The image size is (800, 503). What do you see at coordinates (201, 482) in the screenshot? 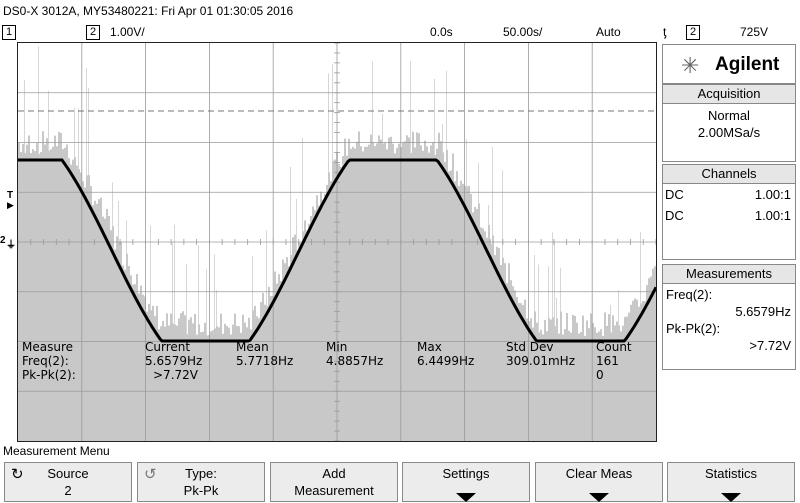
I see `type-softkey: ↺ Type: Pk-Pk` at bounding box center [201, 482].